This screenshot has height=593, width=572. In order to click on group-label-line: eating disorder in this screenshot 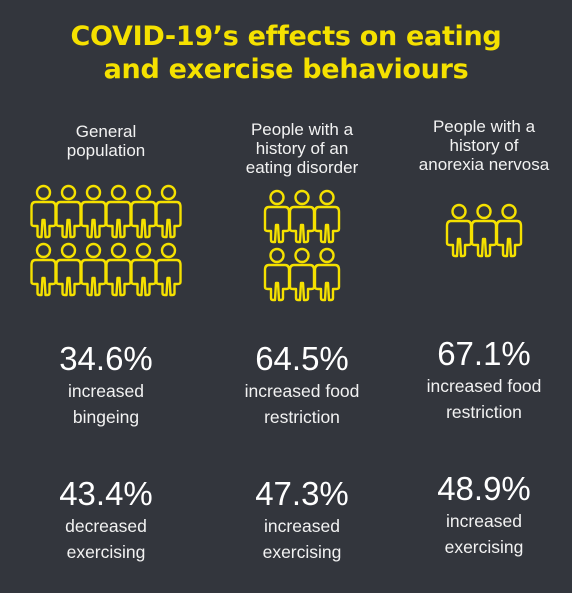, I will do `click(302, 167)`.